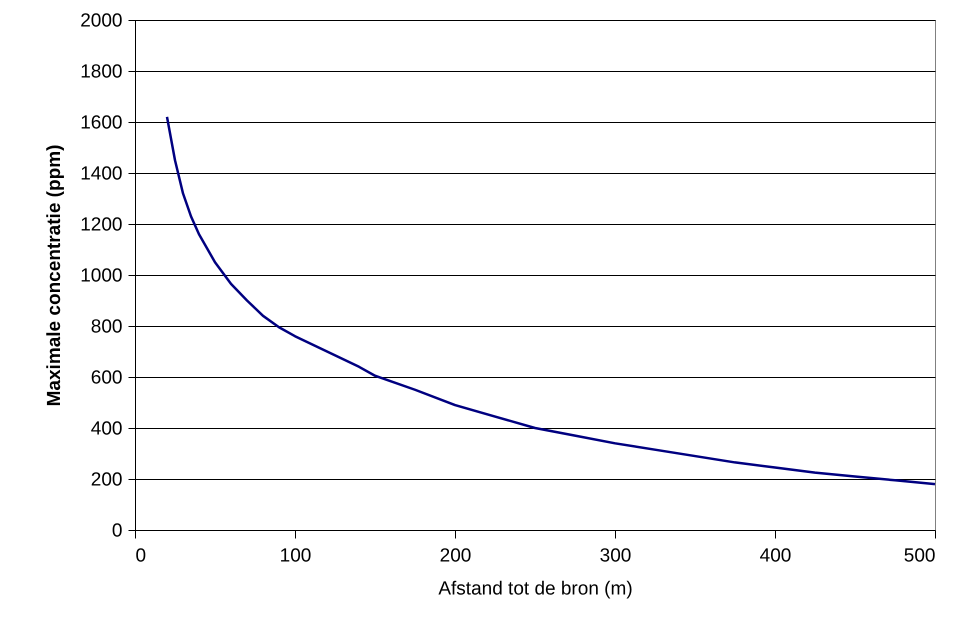  I want to click on y-tick-label: 400, so click(106, 429).